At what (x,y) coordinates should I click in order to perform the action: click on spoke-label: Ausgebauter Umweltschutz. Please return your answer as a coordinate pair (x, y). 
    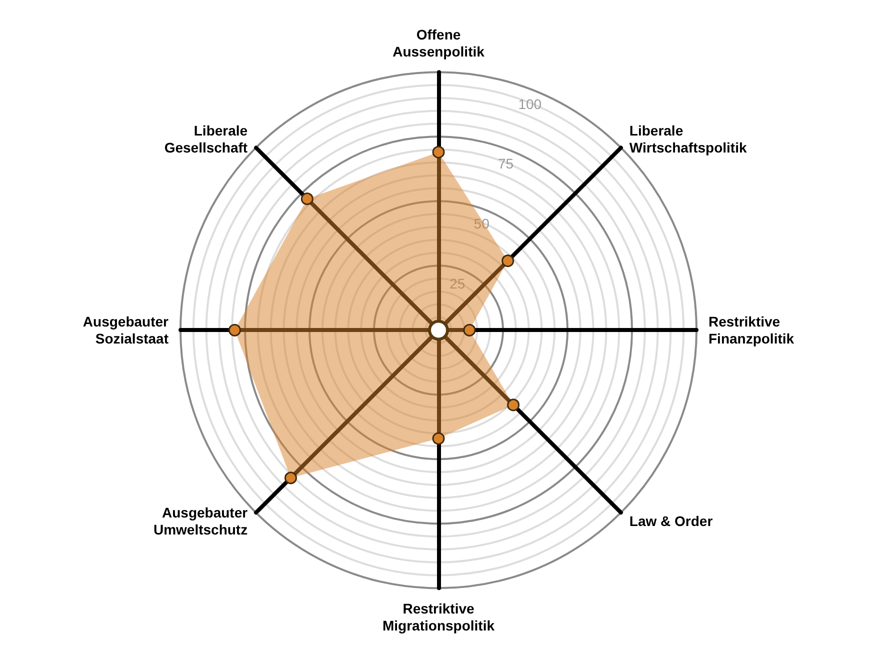
    Looking at the image, I should click on (200, 521).